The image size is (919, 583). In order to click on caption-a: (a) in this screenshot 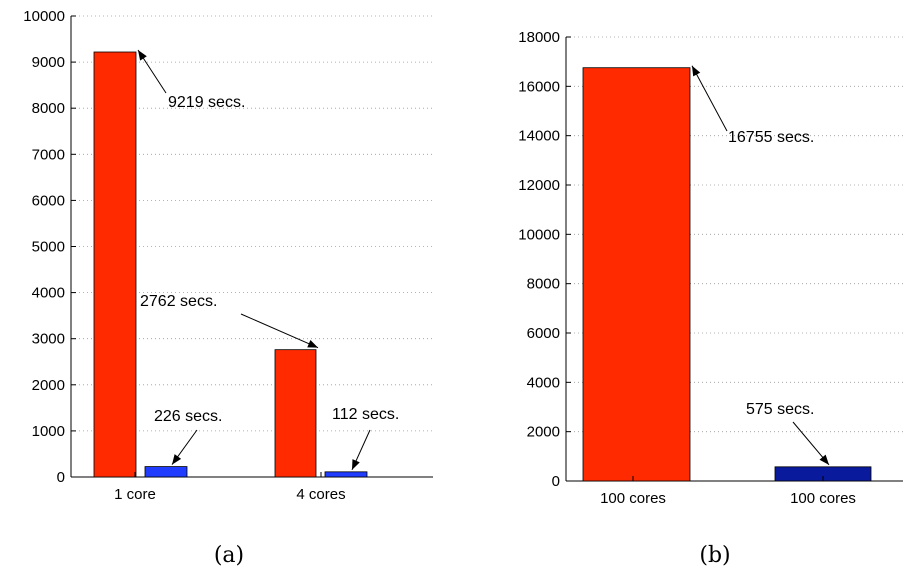, I will do `click(229, 555)`.